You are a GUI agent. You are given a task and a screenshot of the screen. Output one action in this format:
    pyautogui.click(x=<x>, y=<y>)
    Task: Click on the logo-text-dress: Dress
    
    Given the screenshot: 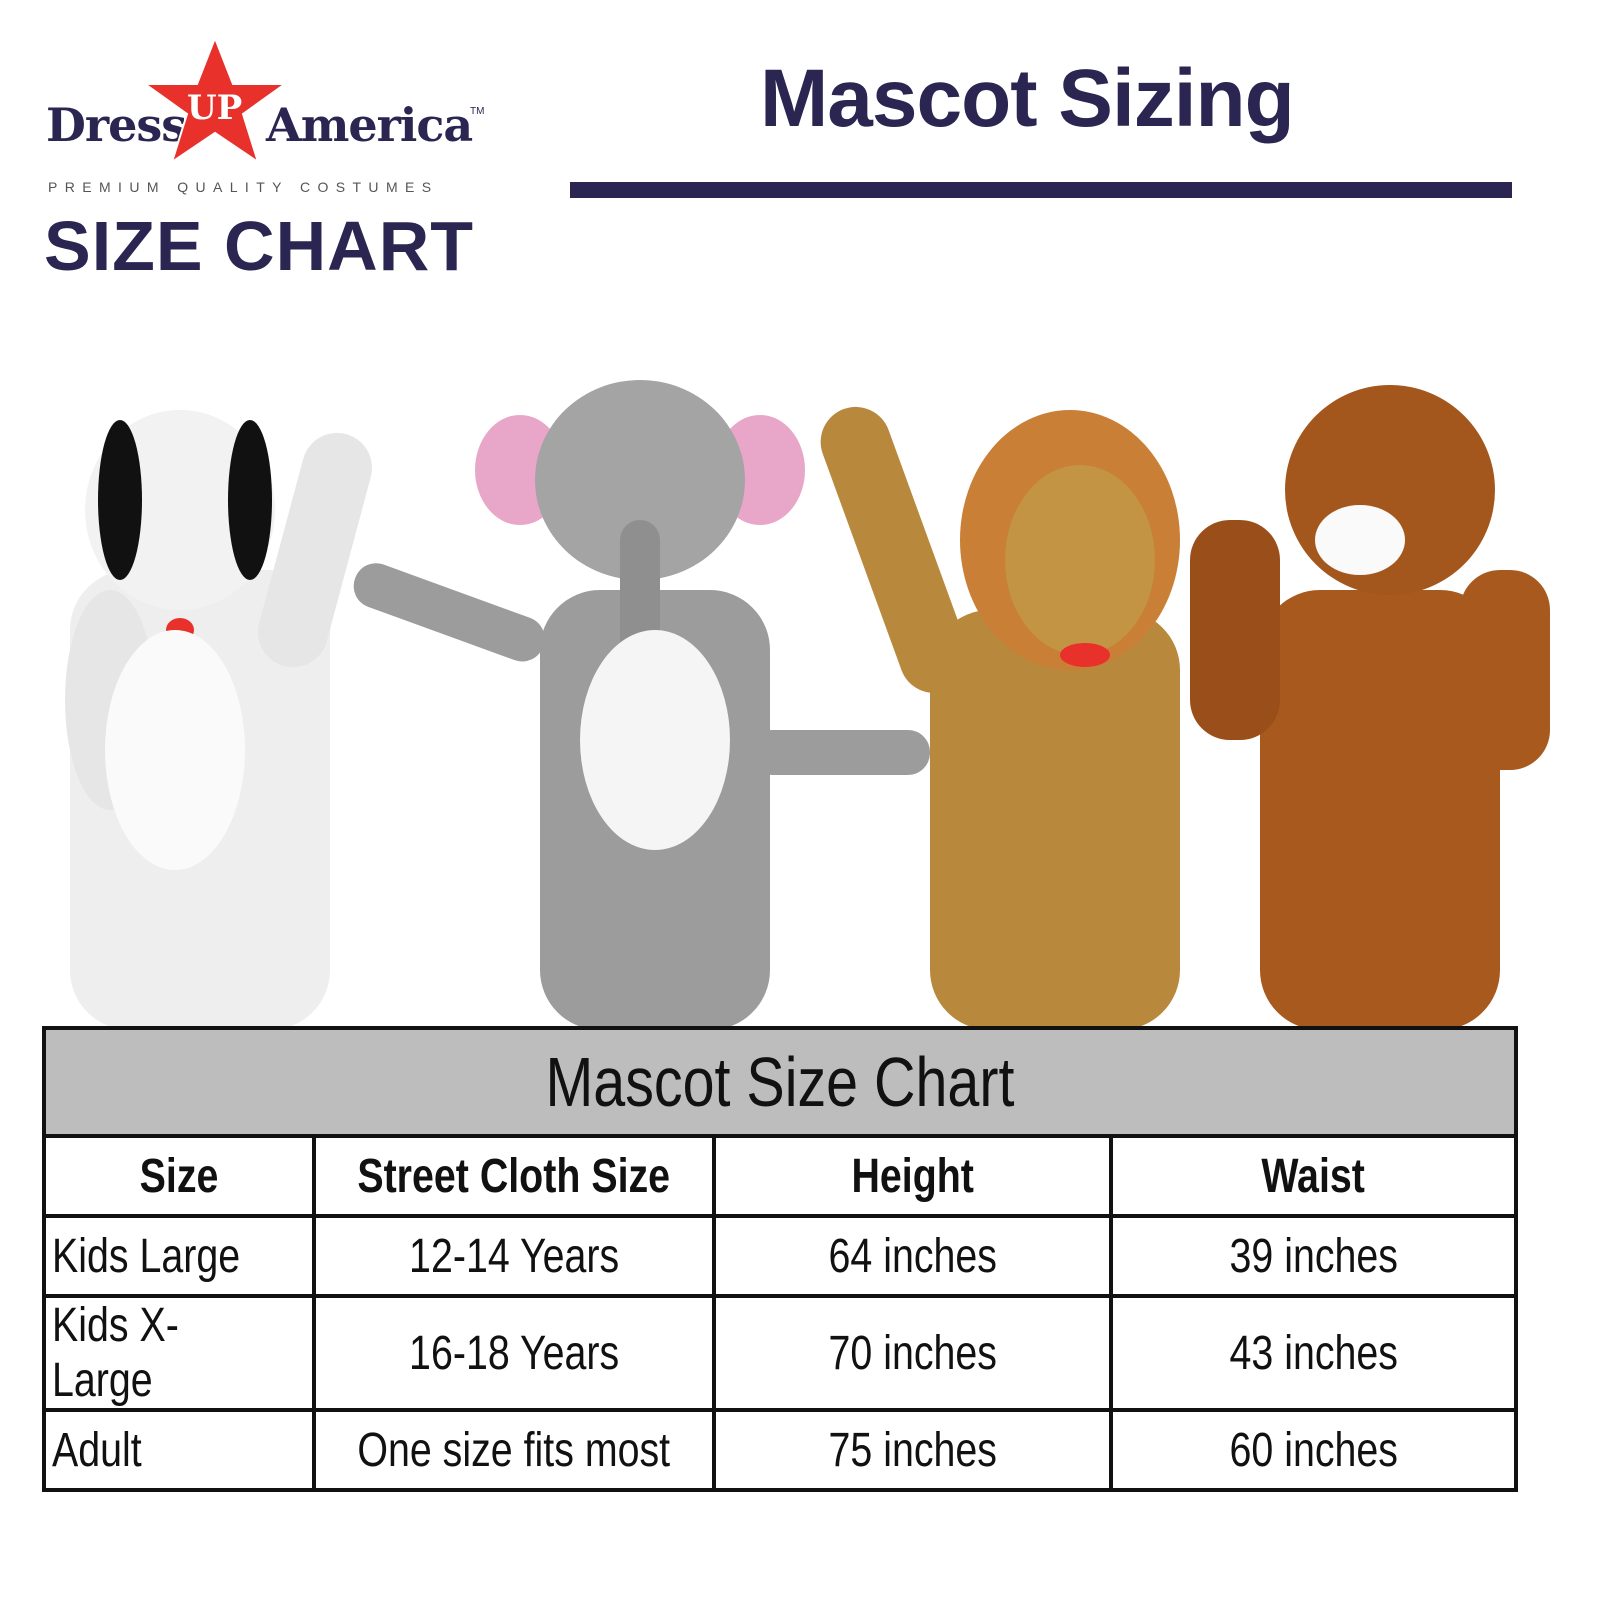 What is the action you would take?
    pyautogui.click(x=116, y=125)
    